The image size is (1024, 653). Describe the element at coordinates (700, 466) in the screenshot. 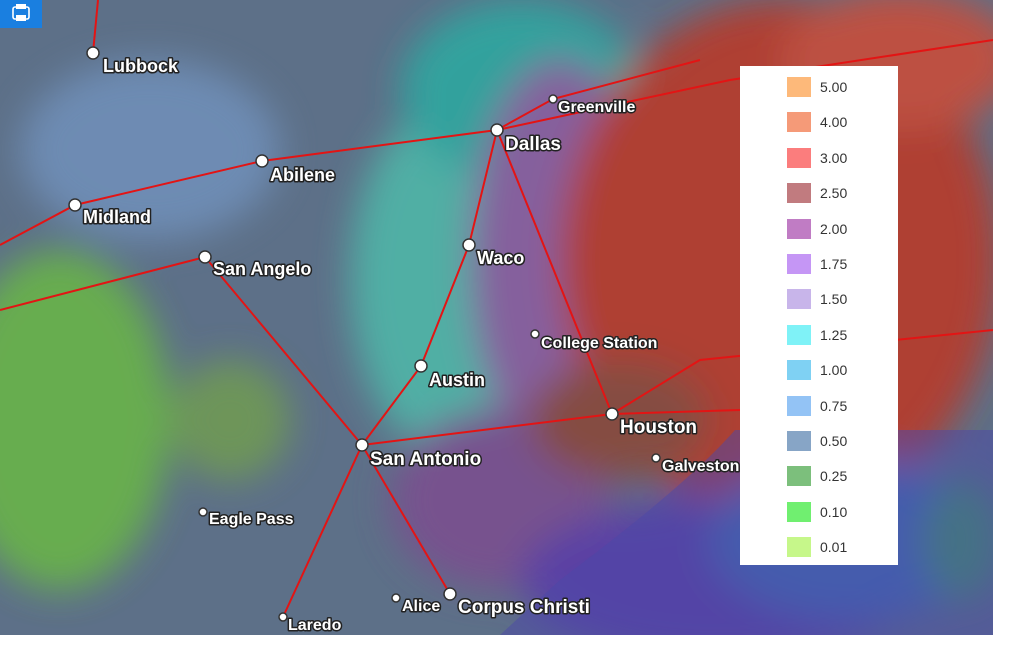

I see `city-label: Galveston` at that location.